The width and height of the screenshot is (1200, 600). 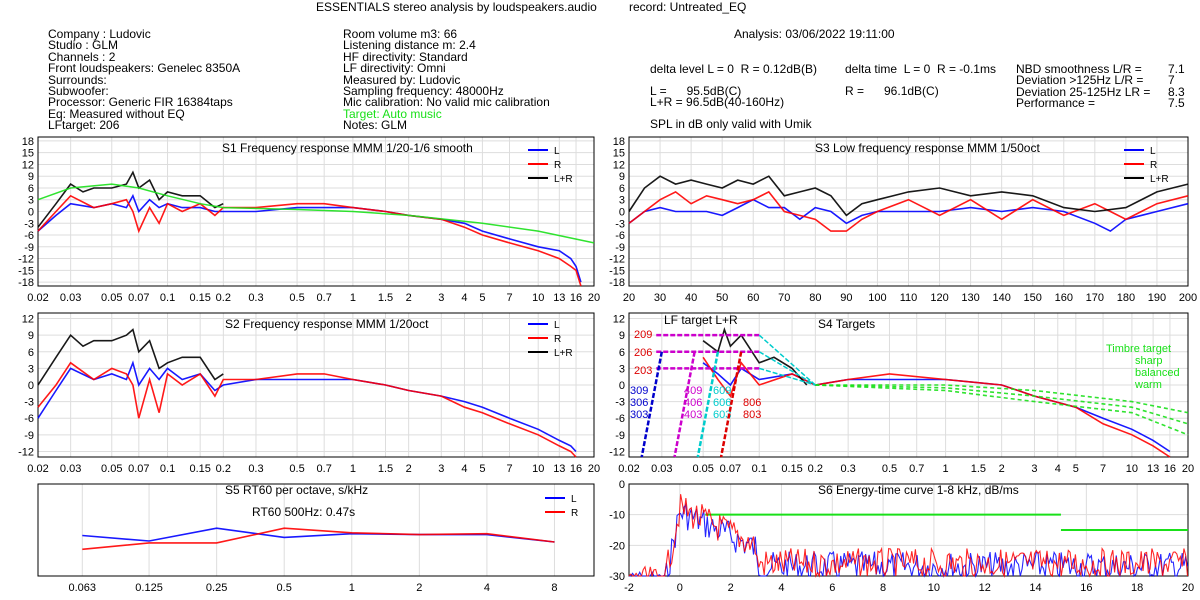 I want to click on x-tick-label: 0.7, so click(x=916, y=469).